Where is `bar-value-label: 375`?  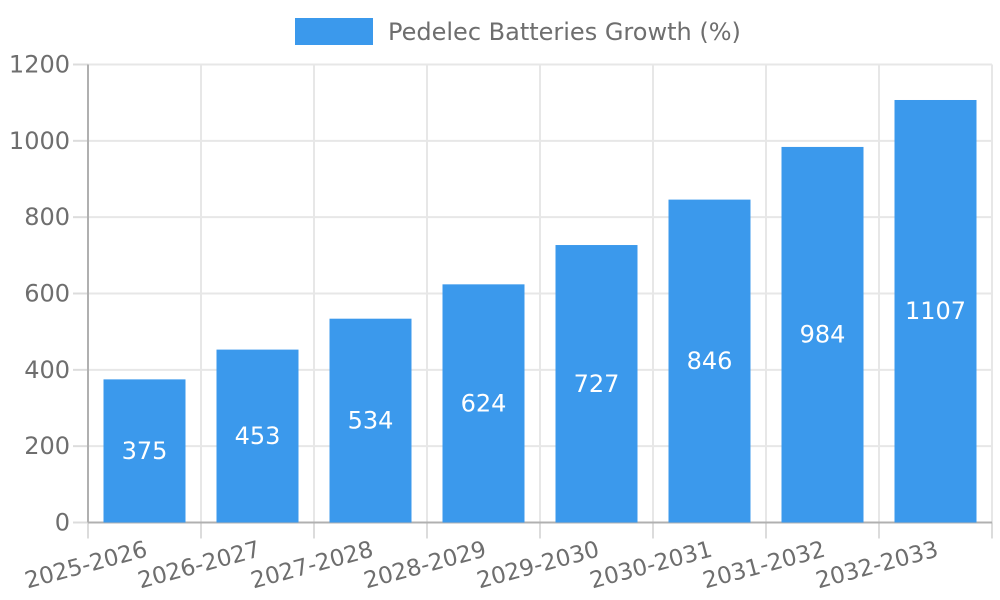
bar-value-label: 375 is located at coordinates (145, 451).